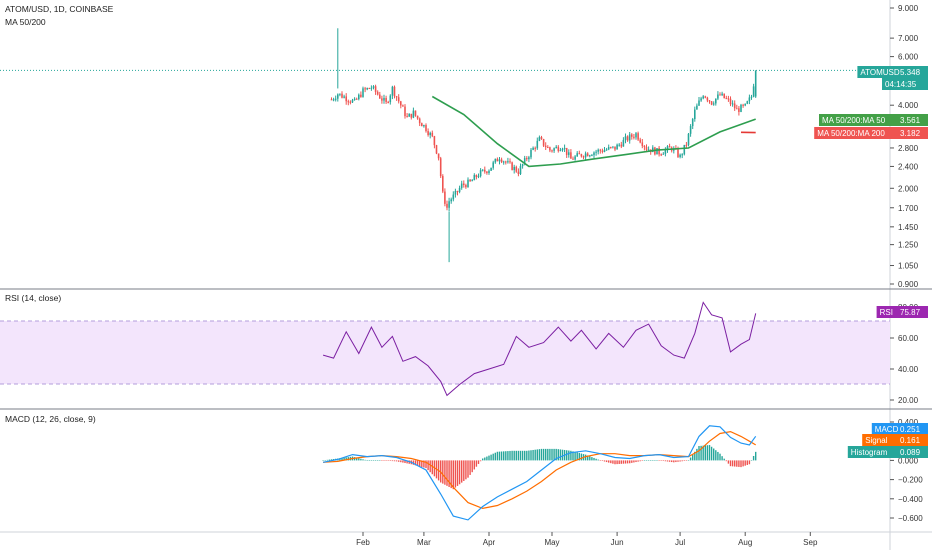 This screenshot has width=932, height=550. What do you see at coordinates (910, 120) in the screenshot?
I see `ma50-tag-value: 3.561` at bounding box center [910, 120].